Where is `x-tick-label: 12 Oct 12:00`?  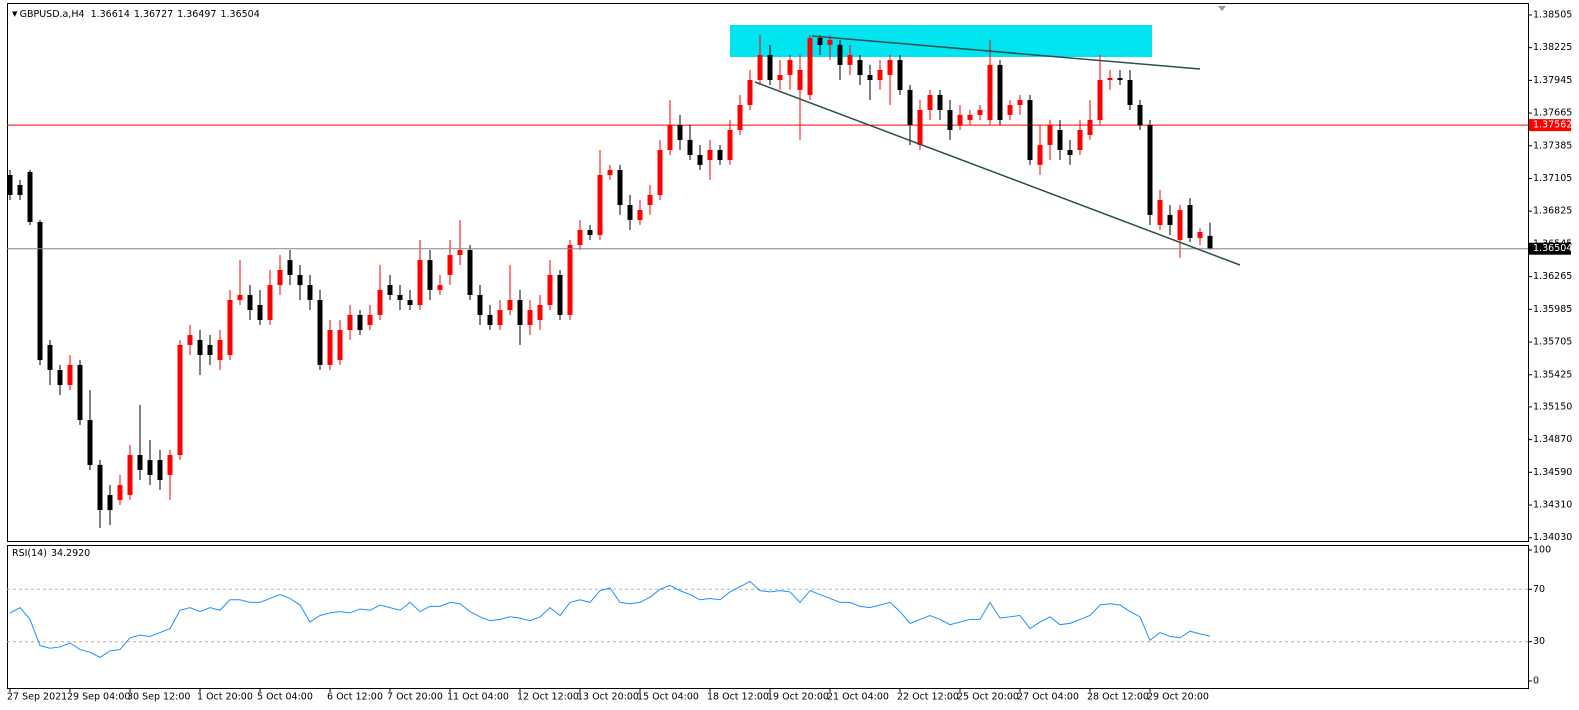
x-tick-label: 12 Oct 12:00 is located at coordinates (548, 697).